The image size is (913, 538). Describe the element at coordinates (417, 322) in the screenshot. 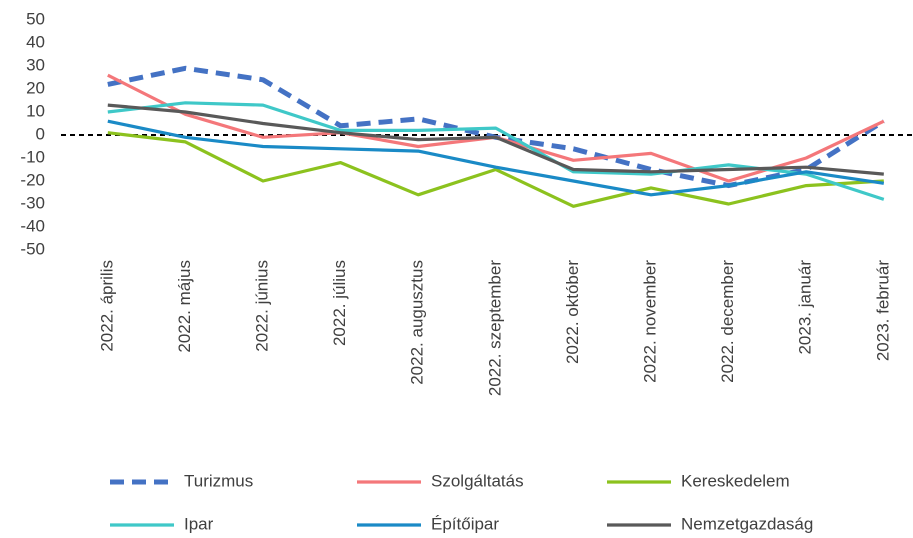

I see `x-tick-label: 2022. augusztus` at that location.